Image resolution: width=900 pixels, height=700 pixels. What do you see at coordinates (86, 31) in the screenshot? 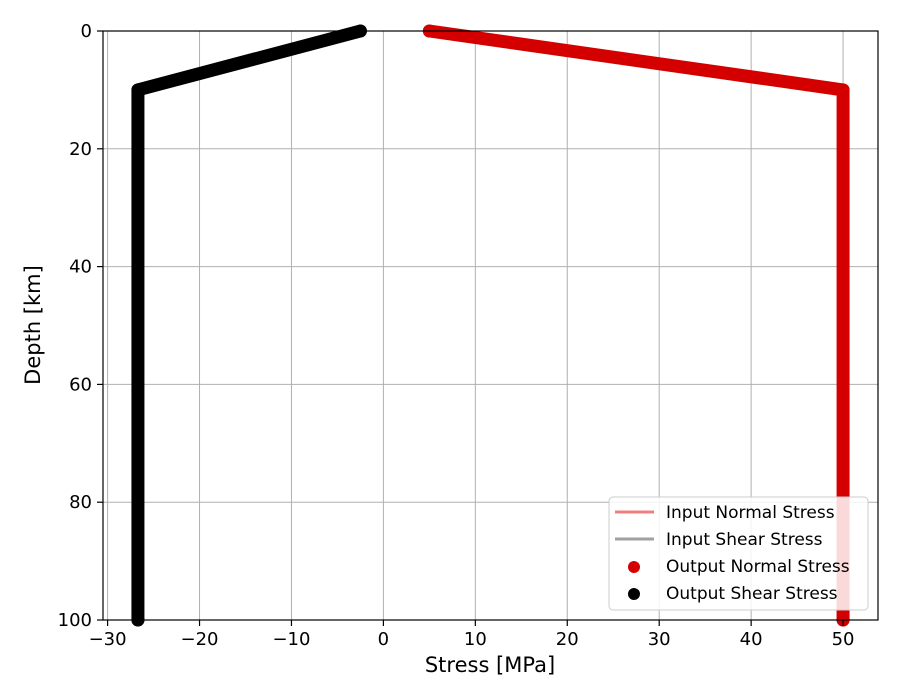
I see `y-tick-label: 0` at bounding box center [86, 31].